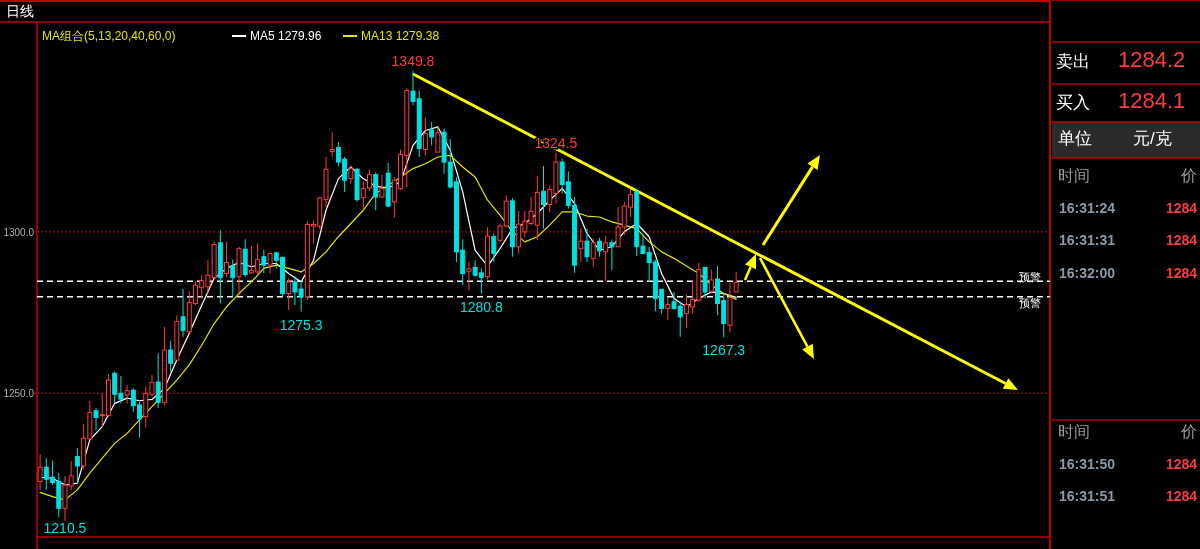 Image resolution: width=1200 pixels, height=549 pixels. Describe the element at coordinates (1087, 208) in the screenshot. I see `text: 16:31:24` at that location.